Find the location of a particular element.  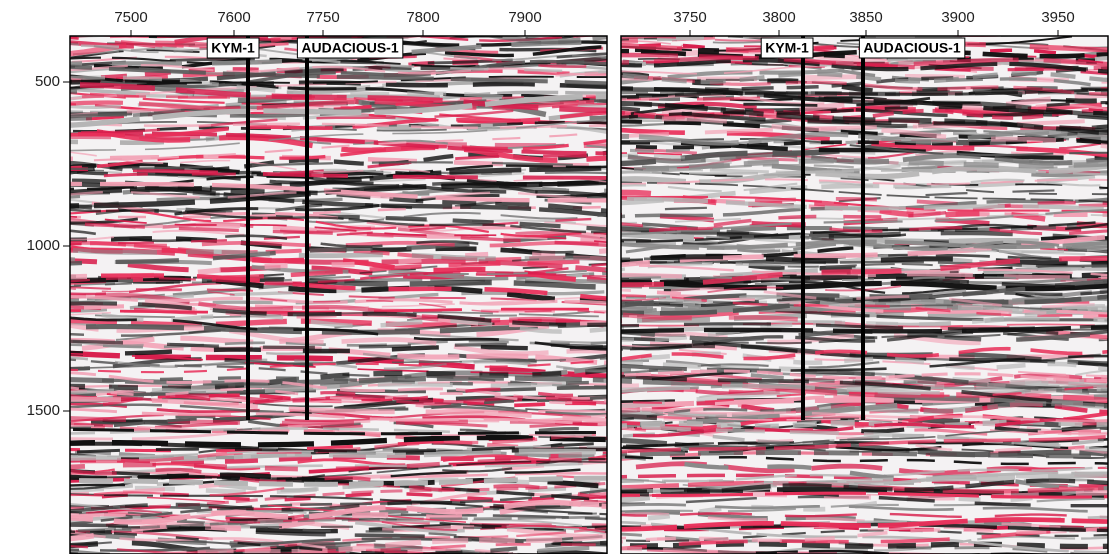

x-tick-label: 3800 is located at coordinates (778, 17).